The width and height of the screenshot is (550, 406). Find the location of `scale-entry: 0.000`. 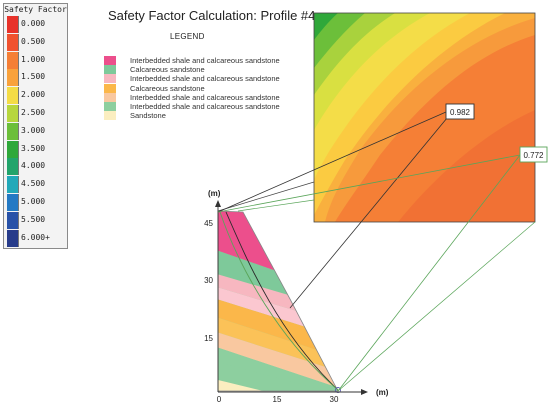

scale-entry: 0.000 is located at coordinates (35, 24).